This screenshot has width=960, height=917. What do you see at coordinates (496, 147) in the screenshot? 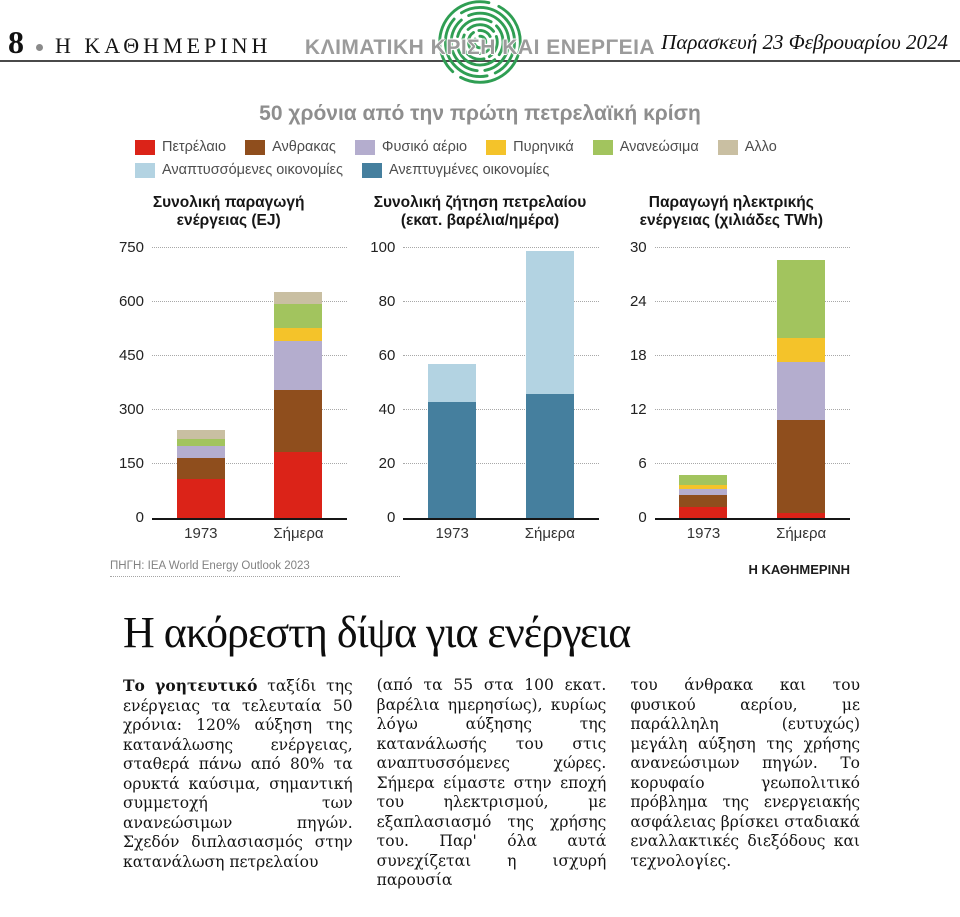
I see `legend-swatch-nuclear` at bounding box center [496, 147].